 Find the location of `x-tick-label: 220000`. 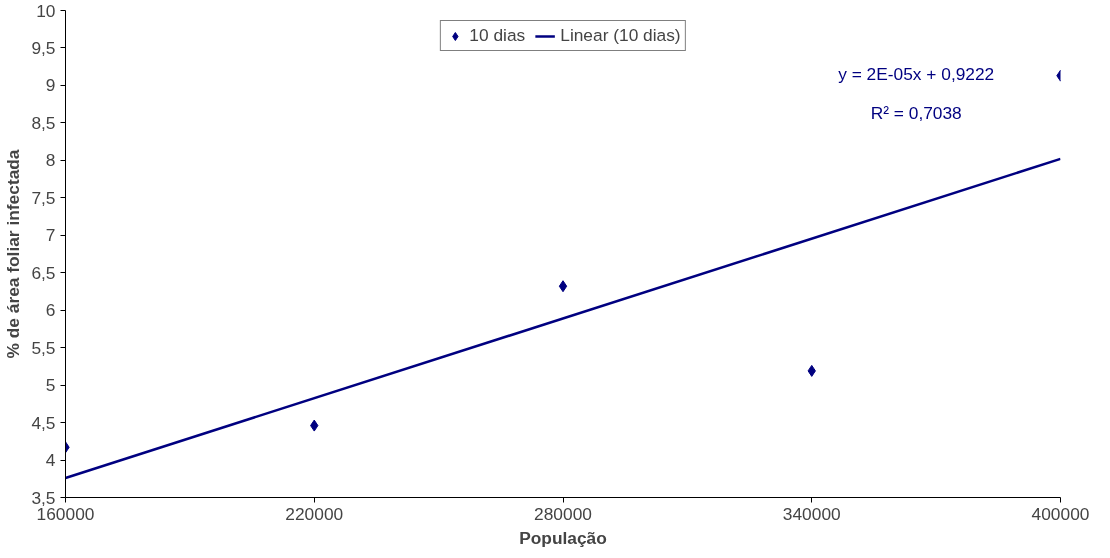

x-tick-label: 220000 is located at coordinates (314, 513).